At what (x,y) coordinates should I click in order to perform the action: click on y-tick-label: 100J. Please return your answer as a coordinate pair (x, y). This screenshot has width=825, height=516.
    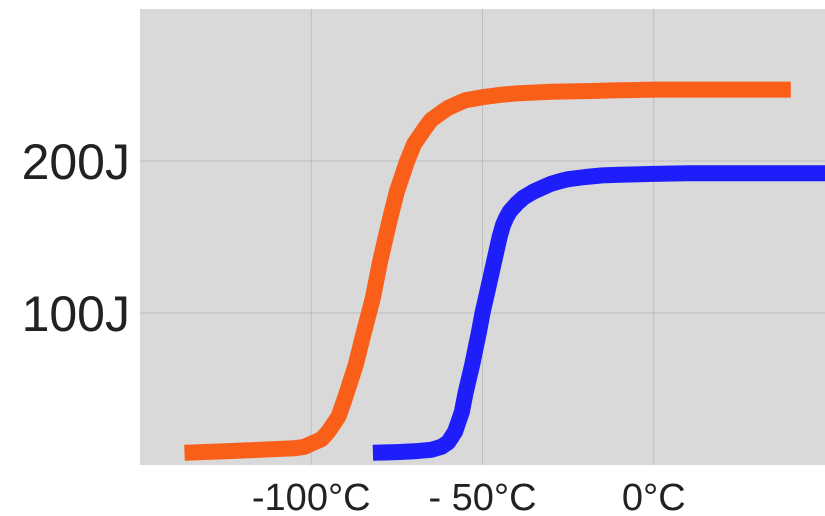
    Looking at the image, I should click on (76, 314).